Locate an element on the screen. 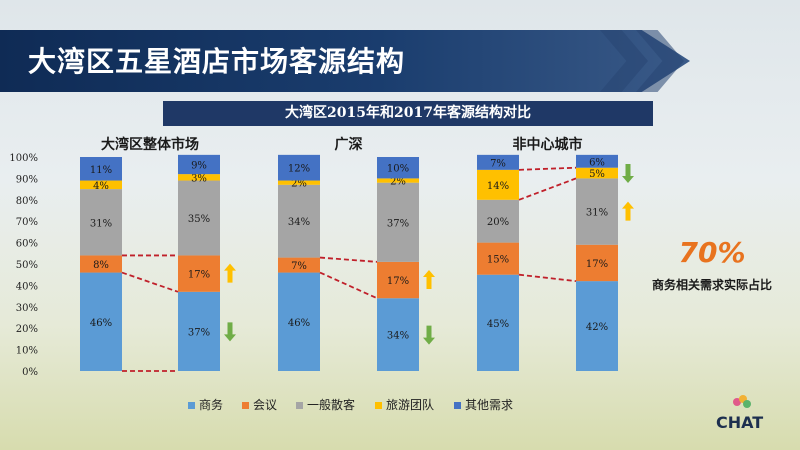  y-tick-label: 100% is located at coordinates (23, 158).